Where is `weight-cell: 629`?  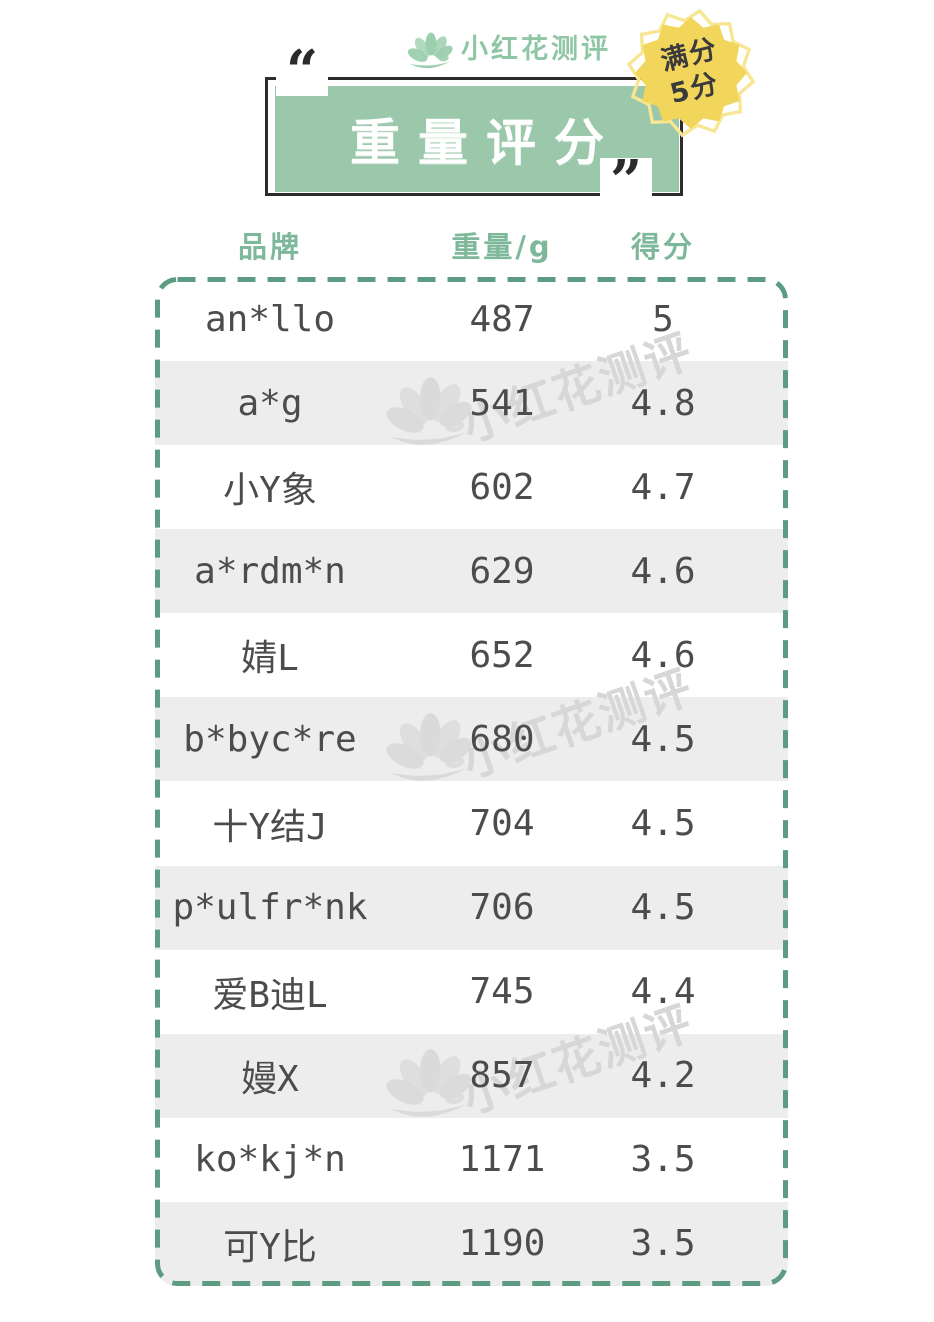 weight-cell: 629 is located at coordinates (502, 571).